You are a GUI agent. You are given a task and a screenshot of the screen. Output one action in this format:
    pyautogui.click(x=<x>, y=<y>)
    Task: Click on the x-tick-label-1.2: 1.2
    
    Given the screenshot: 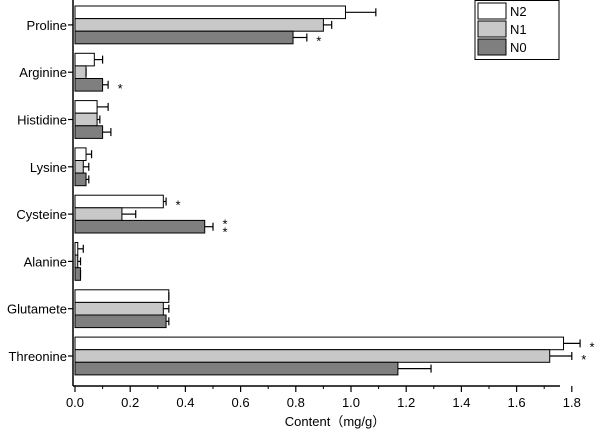 What is the action you would take?
    pyautogui.click(x=406, y=402)
    